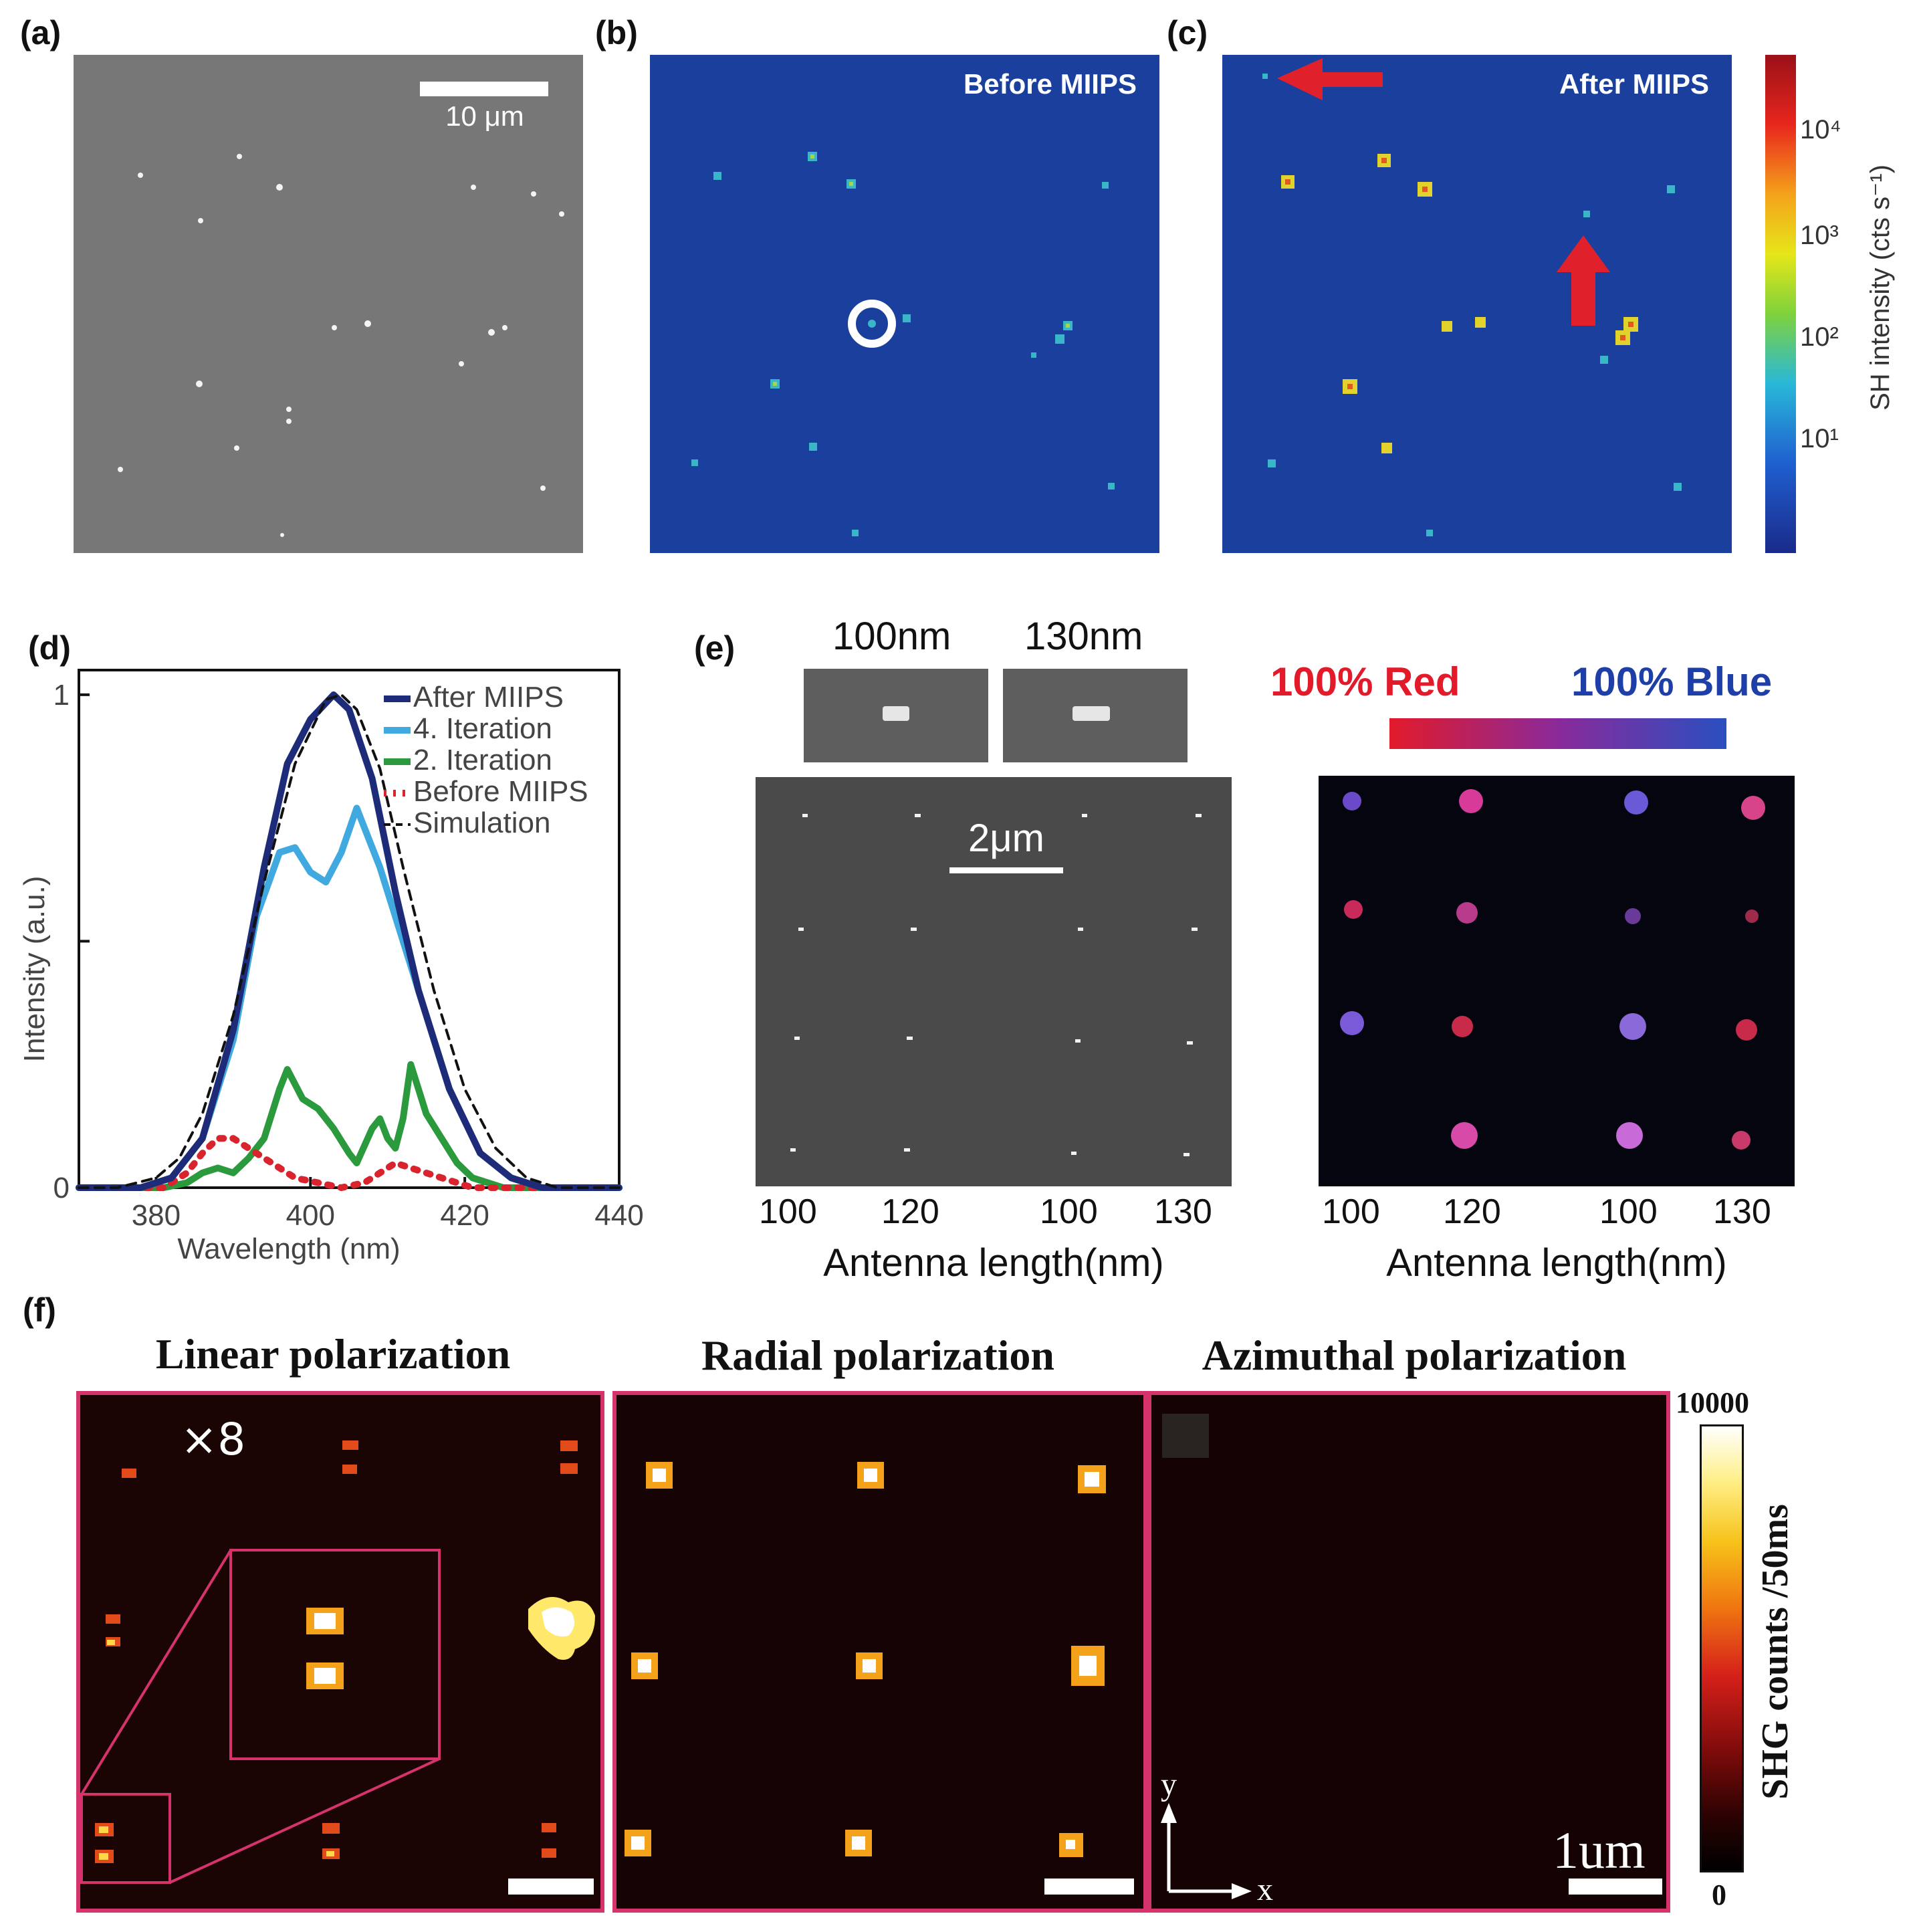 This screenshot has height=1932, width=1917. Describe the element at coordinates (34, 969) in the screenshot. I see `y-axis-label: Intensity (a.u.)` at that location.